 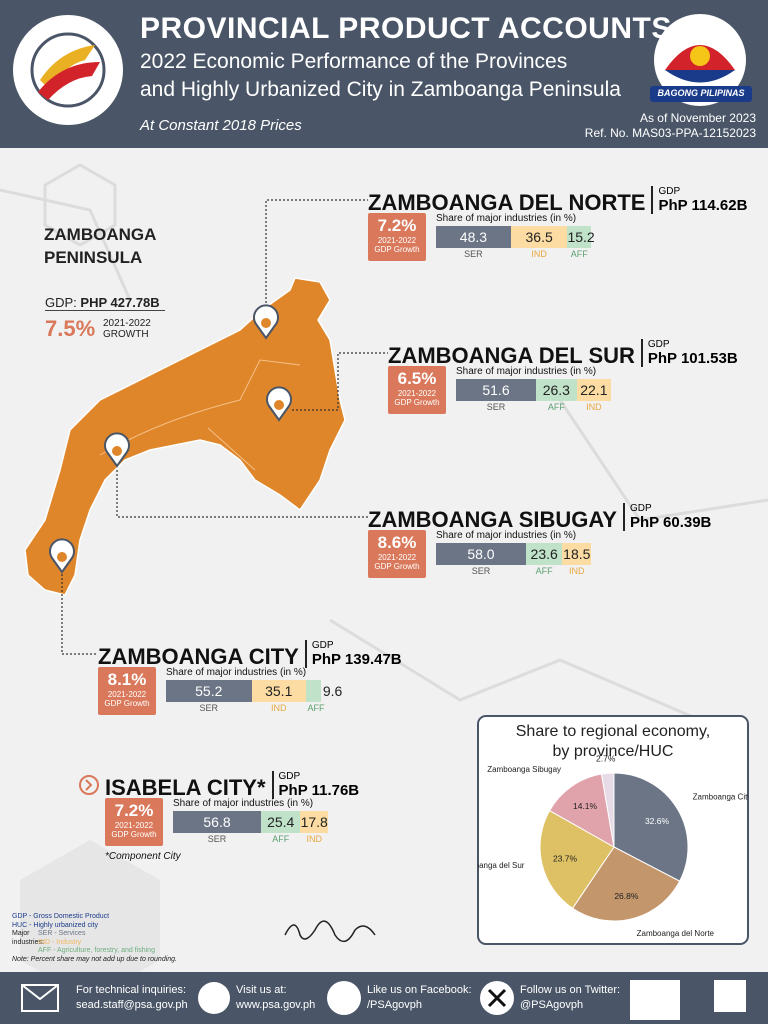 I want to click on region-gdp: GDP: PHP 427.78B, so click(x=105, y=303).